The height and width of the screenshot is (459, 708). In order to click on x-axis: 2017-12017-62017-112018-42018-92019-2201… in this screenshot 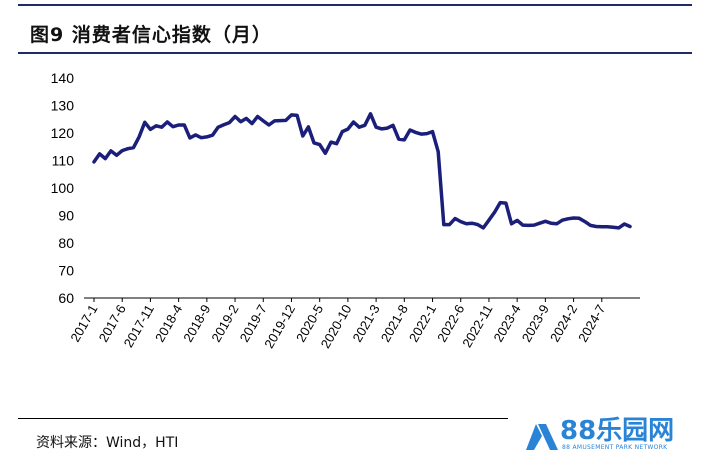, I will do `click(353, 324)`.